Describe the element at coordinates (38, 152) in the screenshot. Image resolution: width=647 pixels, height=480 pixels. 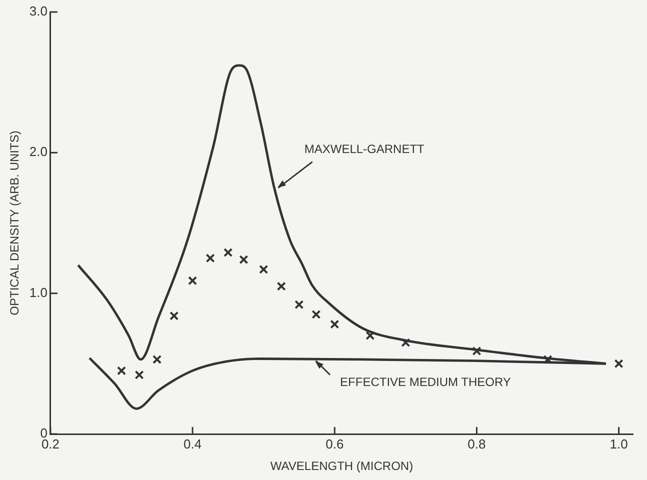
I see `y-tick-label: 2.0` at that location.